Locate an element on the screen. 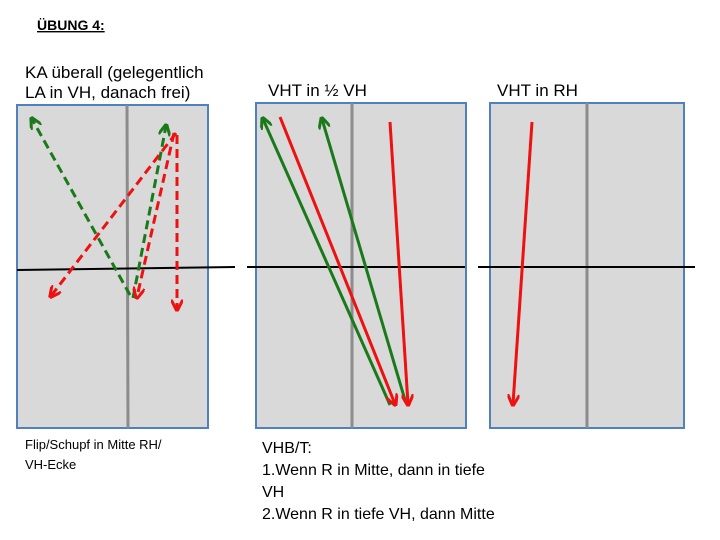 The image size is (720, 540). title: ÜBUNG 4: is located at coordinates (71, 25).